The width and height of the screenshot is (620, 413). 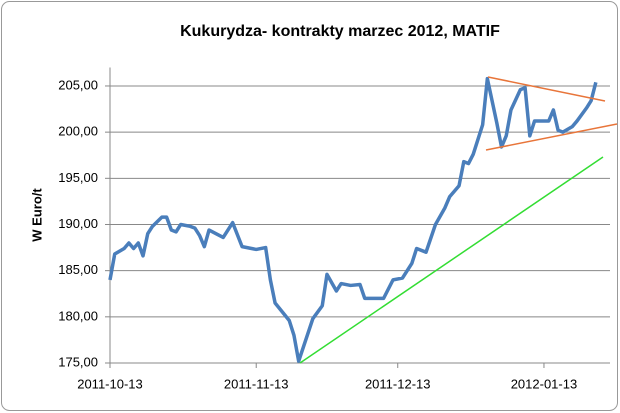 I want to click on y-axis-label: W Euro/t, so click(x=36, y=215).